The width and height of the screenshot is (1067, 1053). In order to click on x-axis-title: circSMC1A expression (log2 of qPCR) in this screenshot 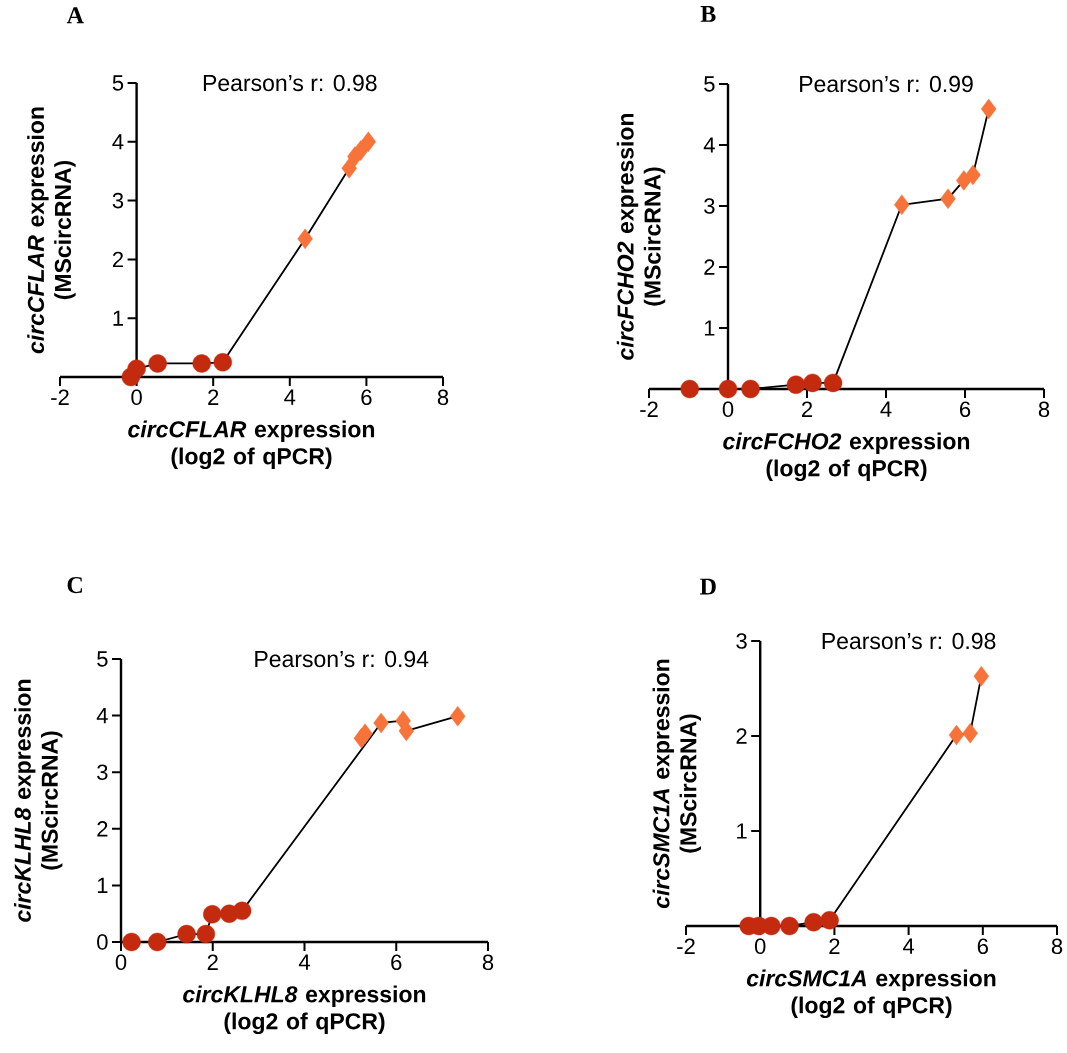, I will do `click(871, 994)`.